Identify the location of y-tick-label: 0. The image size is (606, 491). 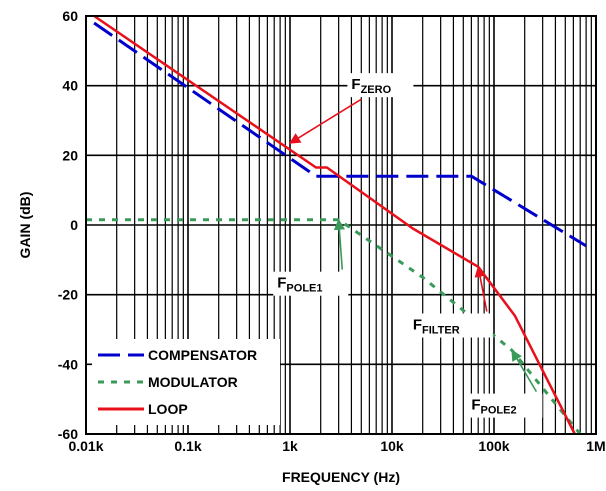
(74, 225).